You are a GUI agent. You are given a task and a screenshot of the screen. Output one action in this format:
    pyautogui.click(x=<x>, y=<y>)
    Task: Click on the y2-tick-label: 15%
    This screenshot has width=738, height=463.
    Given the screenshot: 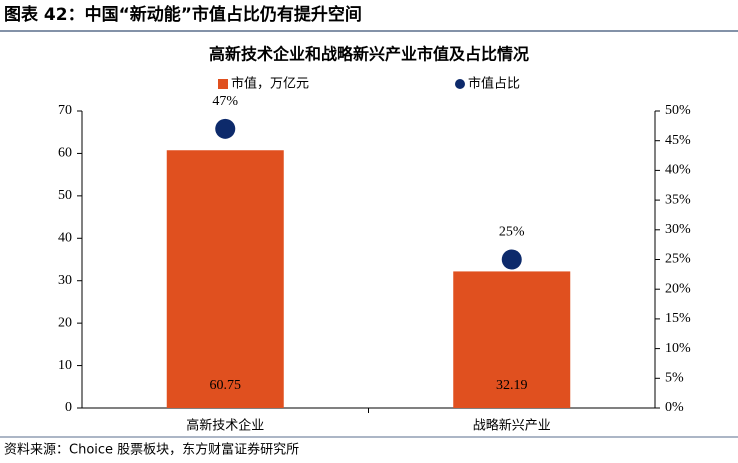 What is the action you would take?
    pyautogui.click(x=678, y=318)
    